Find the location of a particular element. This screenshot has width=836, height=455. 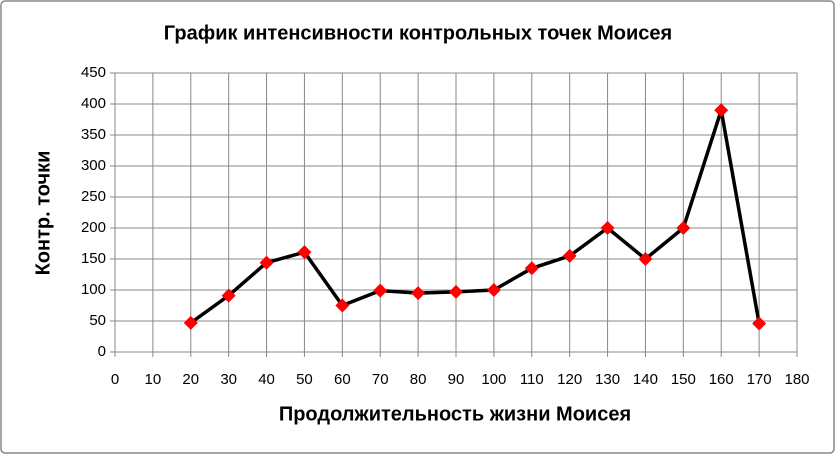

x-tick-label: 110 is located at coordinates (532, 379).